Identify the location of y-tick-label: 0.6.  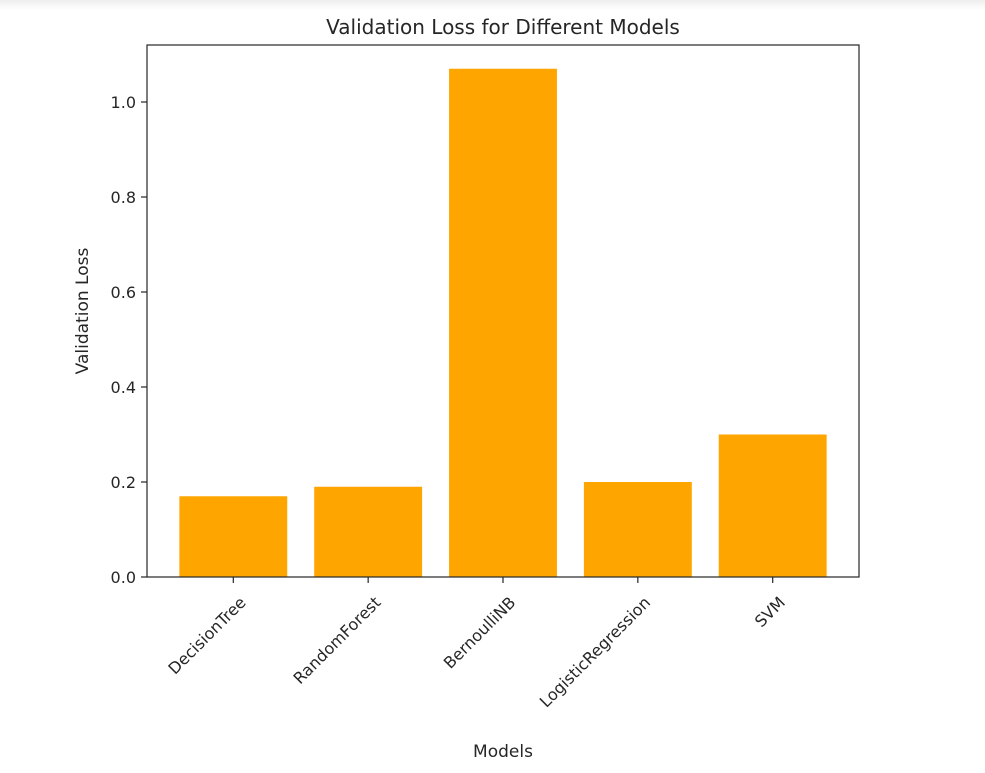
(123, 292).